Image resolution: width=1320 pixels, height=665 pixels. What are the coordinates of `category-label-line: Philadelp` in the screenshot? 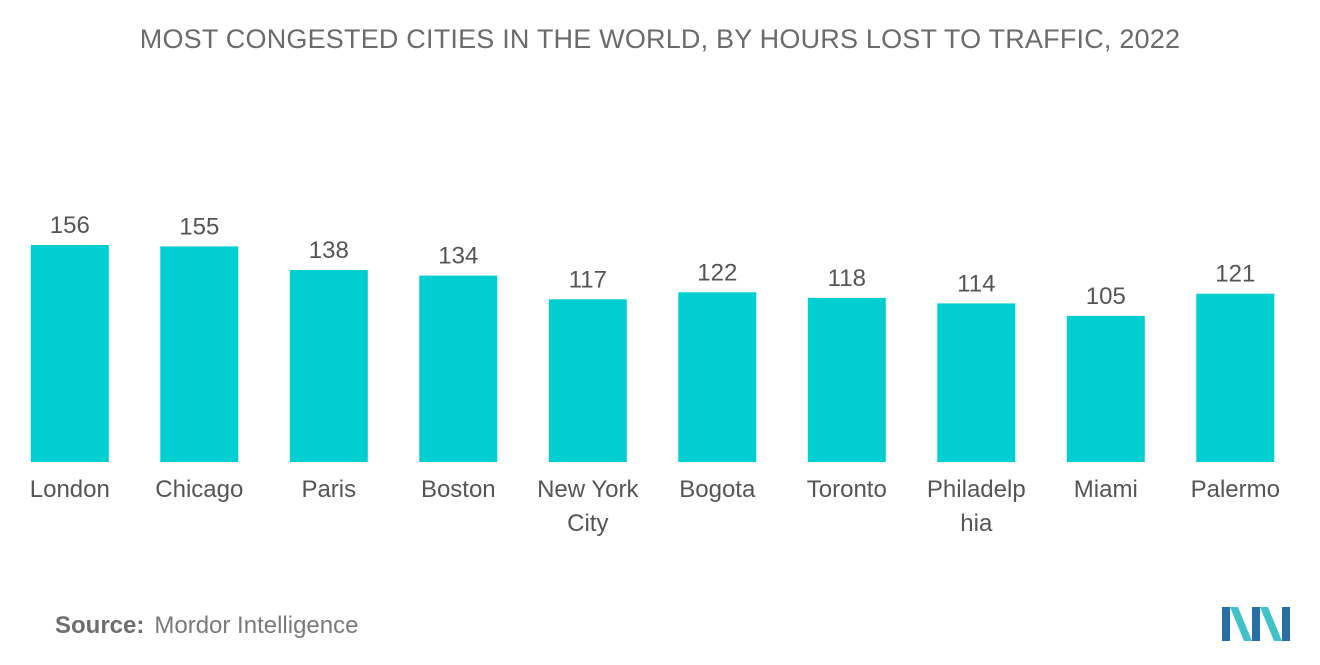 It's located at (976, 489).